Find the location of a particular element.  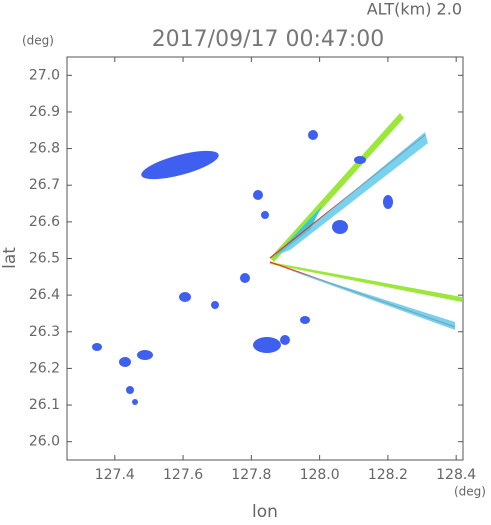

chart-title: 2017/09/17 00:47:00 is located at coordinates (268, 39).